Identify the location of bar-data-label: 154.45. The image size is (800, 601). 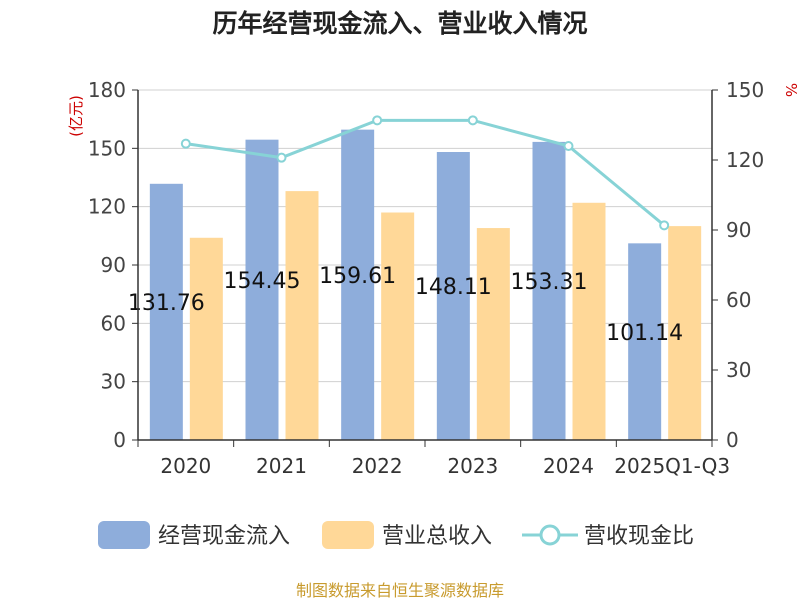
(262, 281).